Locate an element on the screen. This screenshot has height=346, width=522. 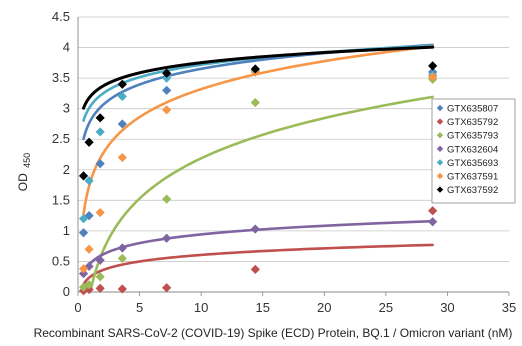
legend-label: GTX635693 is located at coordinates (472, 163).